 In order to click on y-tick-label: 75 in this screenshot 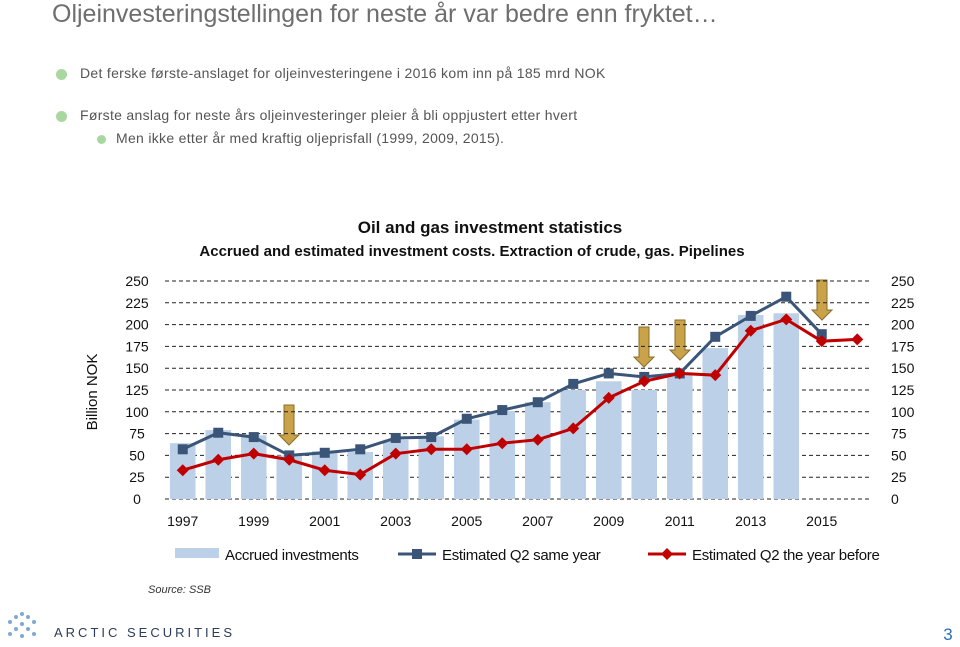, I will do `click(137, 434)`.